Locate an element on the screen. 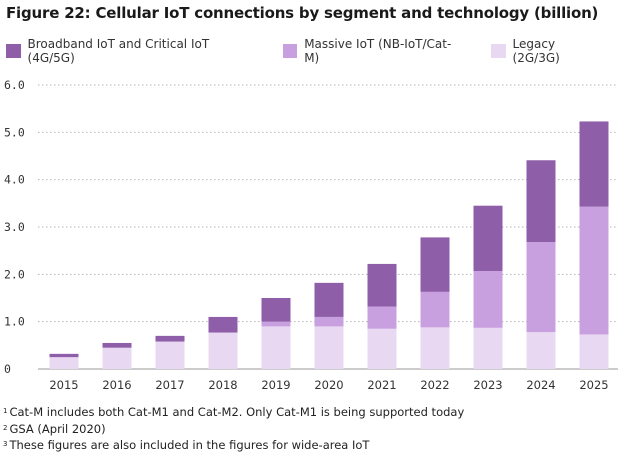  y-tick-label: 0 is located at coordinates (7, 369).